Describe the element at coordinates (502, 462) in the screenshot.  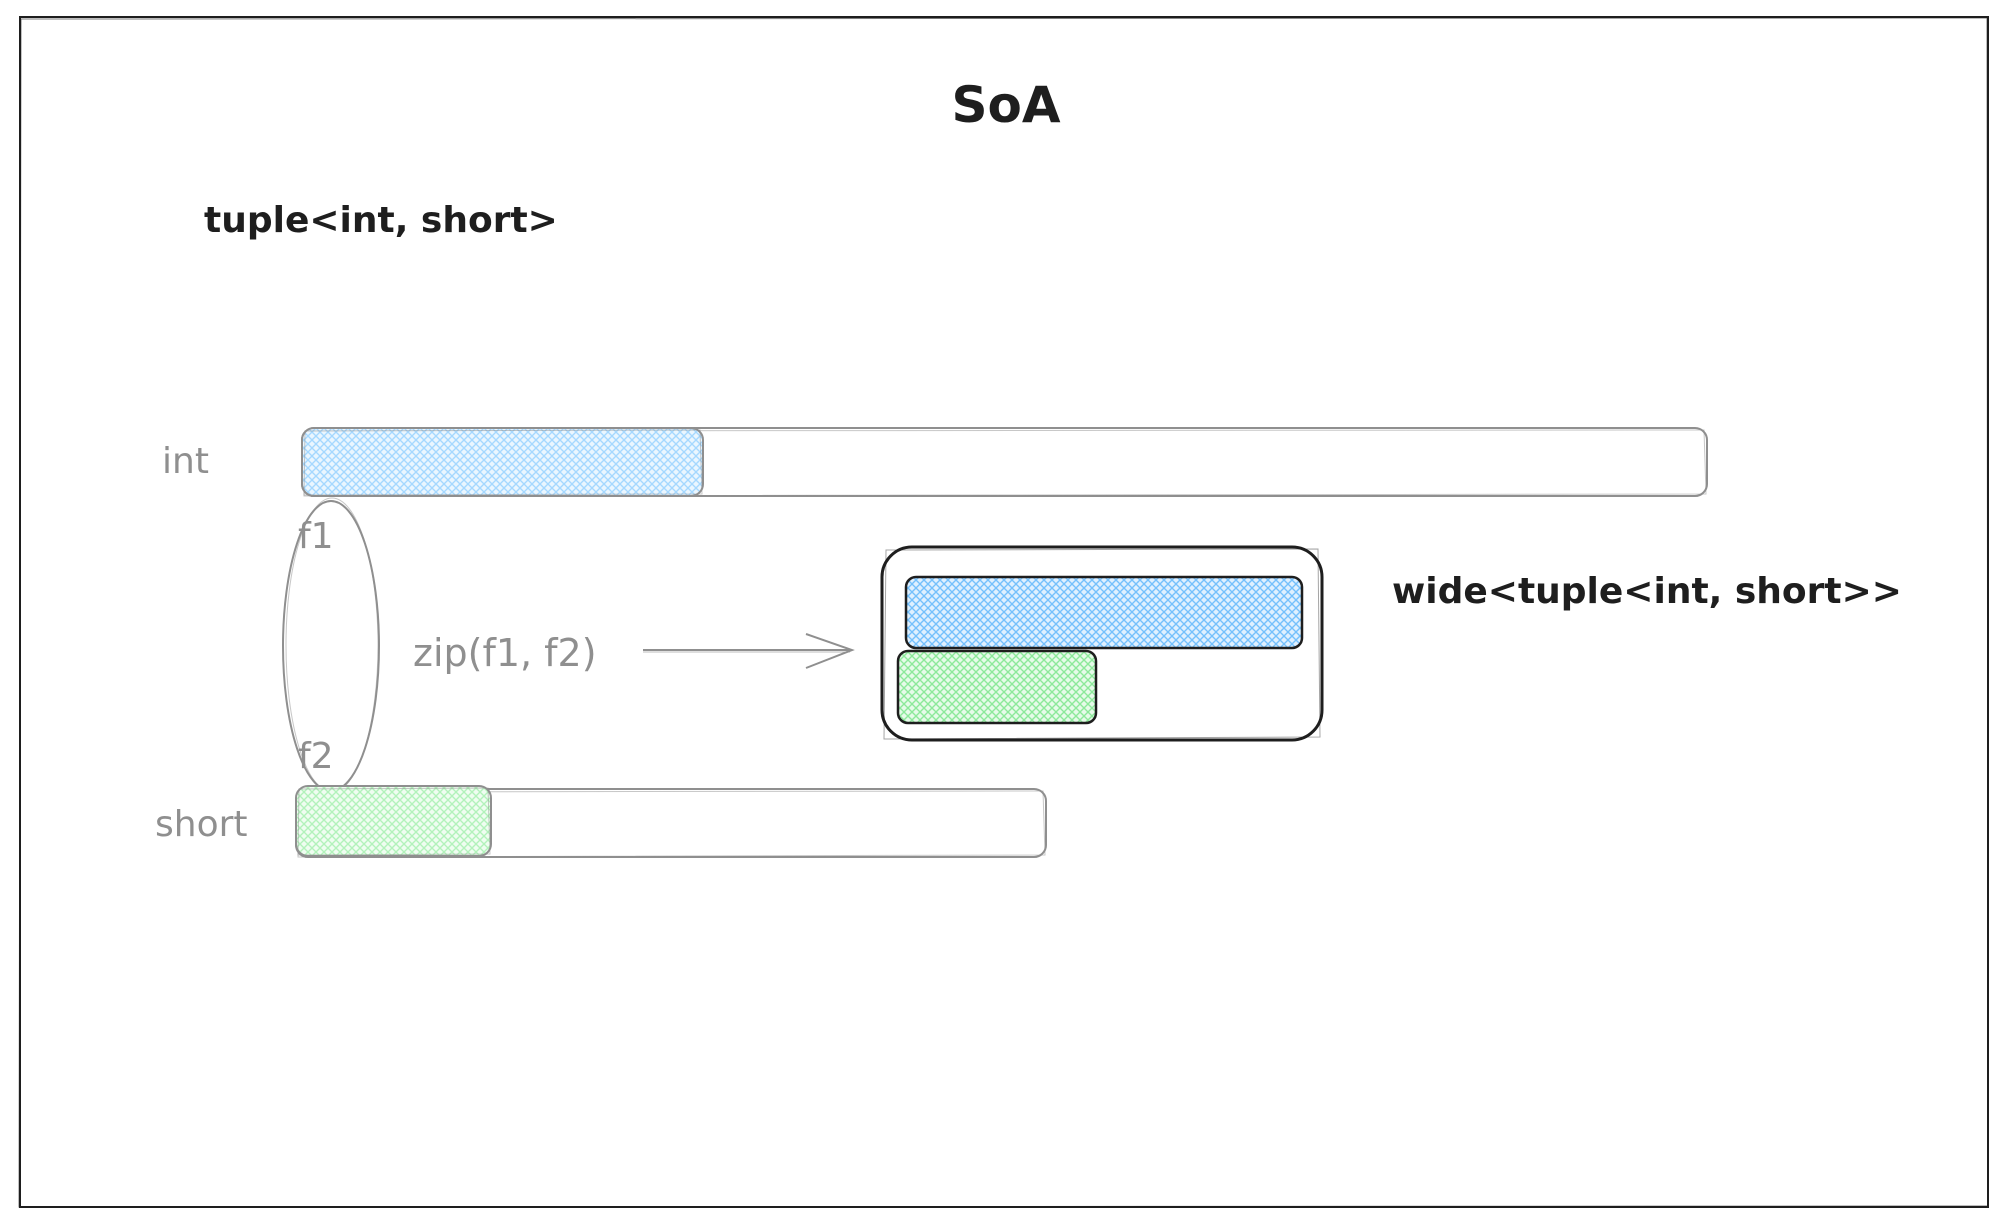
I see `int-field-f1-segment` at that location.